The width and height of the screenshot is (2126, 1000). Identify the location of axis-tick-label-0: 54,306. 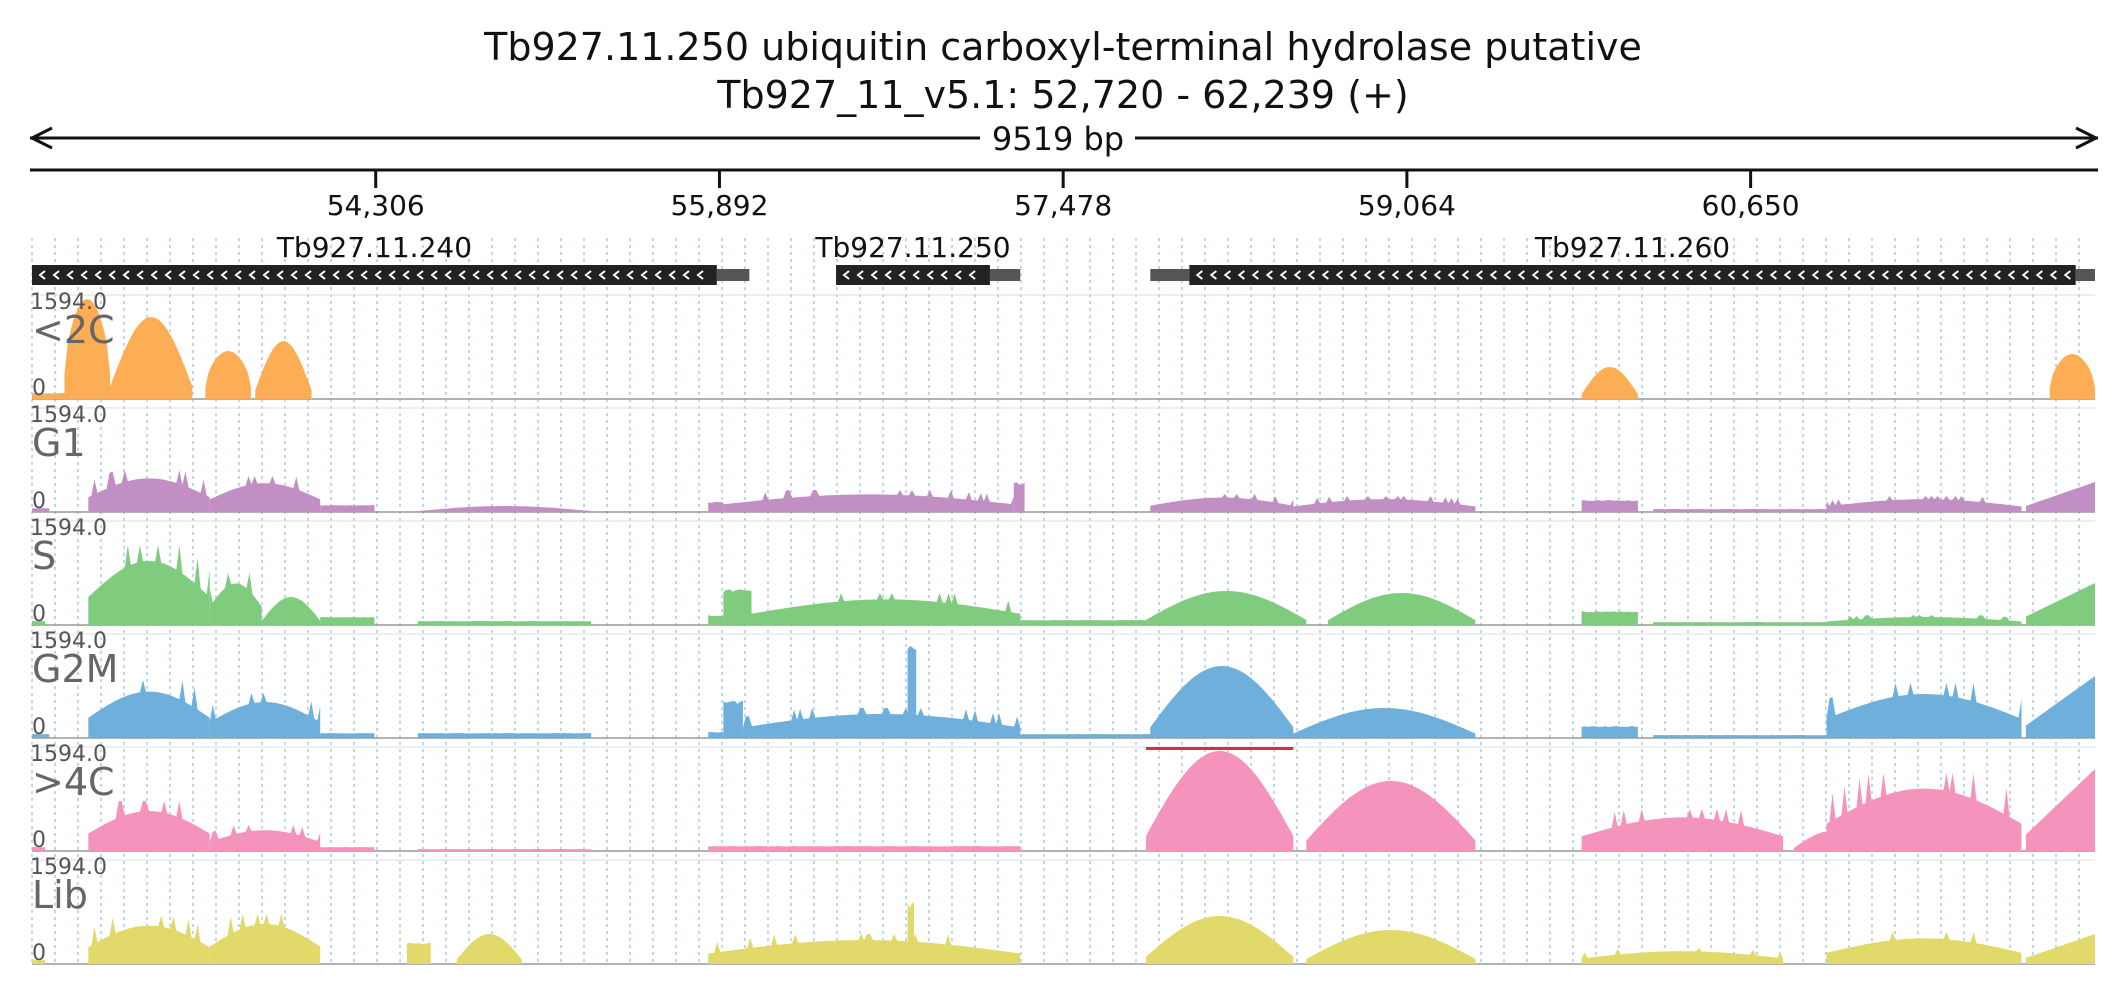
(376, 205).